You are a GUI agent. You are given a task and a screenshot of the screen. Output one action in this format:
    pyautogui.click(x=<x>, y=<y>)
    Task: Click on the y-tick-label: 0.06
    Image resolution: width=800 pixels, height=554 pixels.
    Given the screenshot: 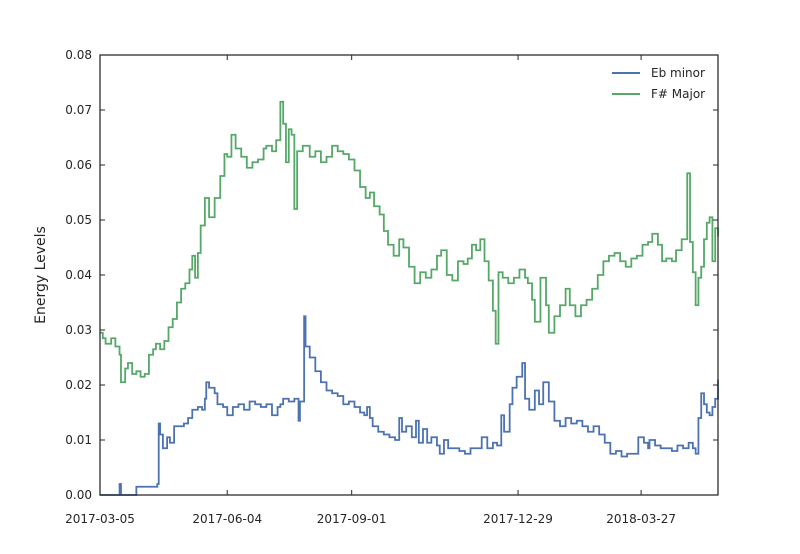 What is the action you would take?
    pyautogui.click(x=78, y=165)
    